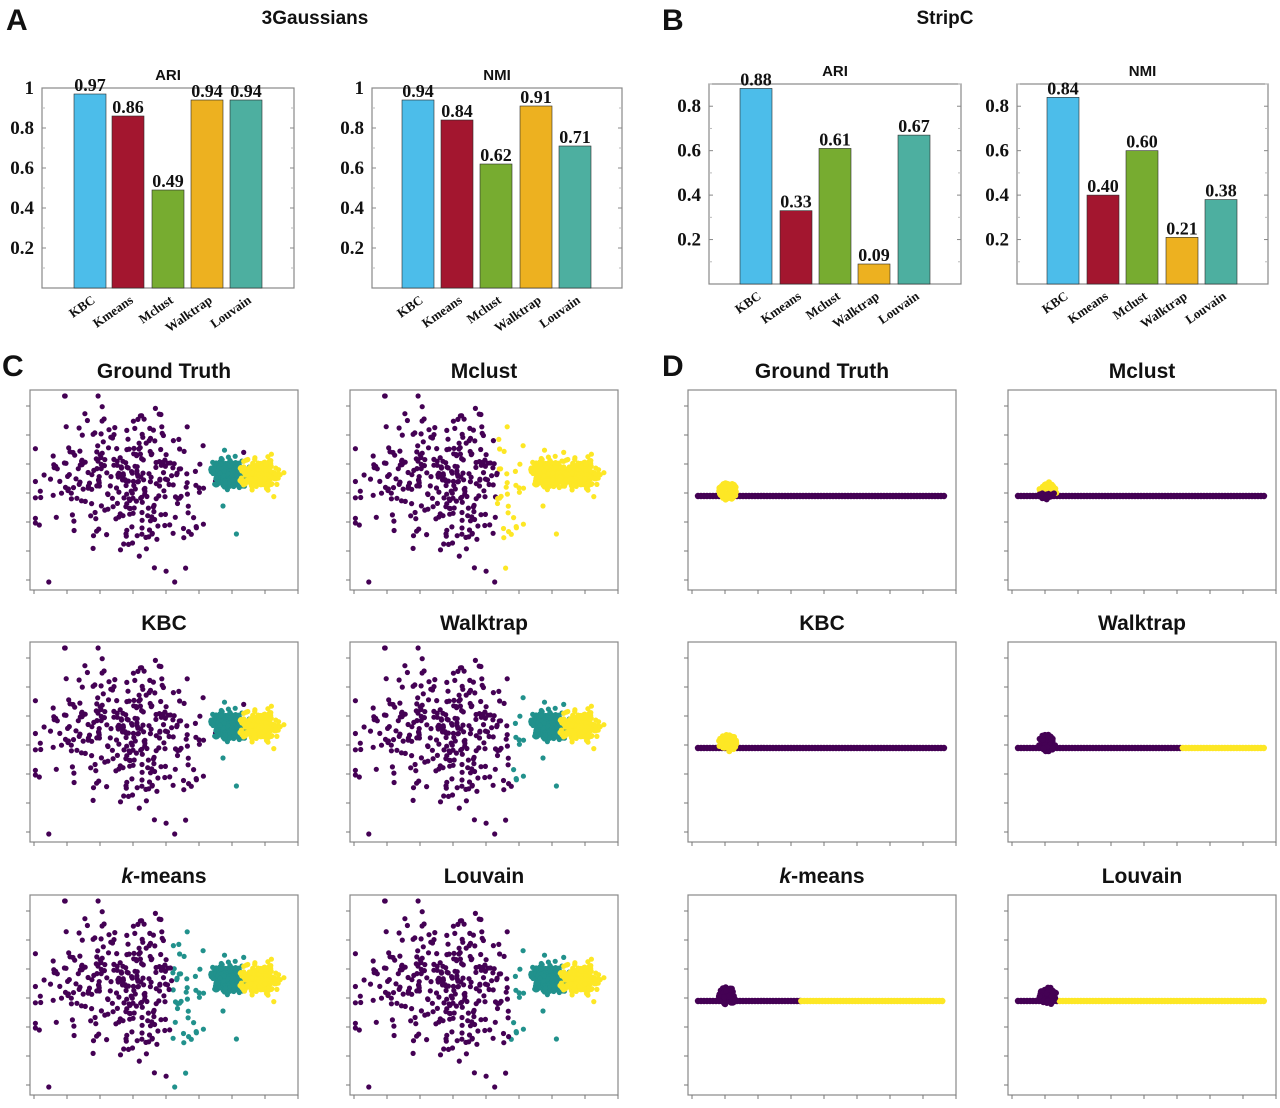 The width and height of the screenshot is (1280, 1108). I want to click on x-tick-label: Kmeans, so click(1088, 307).